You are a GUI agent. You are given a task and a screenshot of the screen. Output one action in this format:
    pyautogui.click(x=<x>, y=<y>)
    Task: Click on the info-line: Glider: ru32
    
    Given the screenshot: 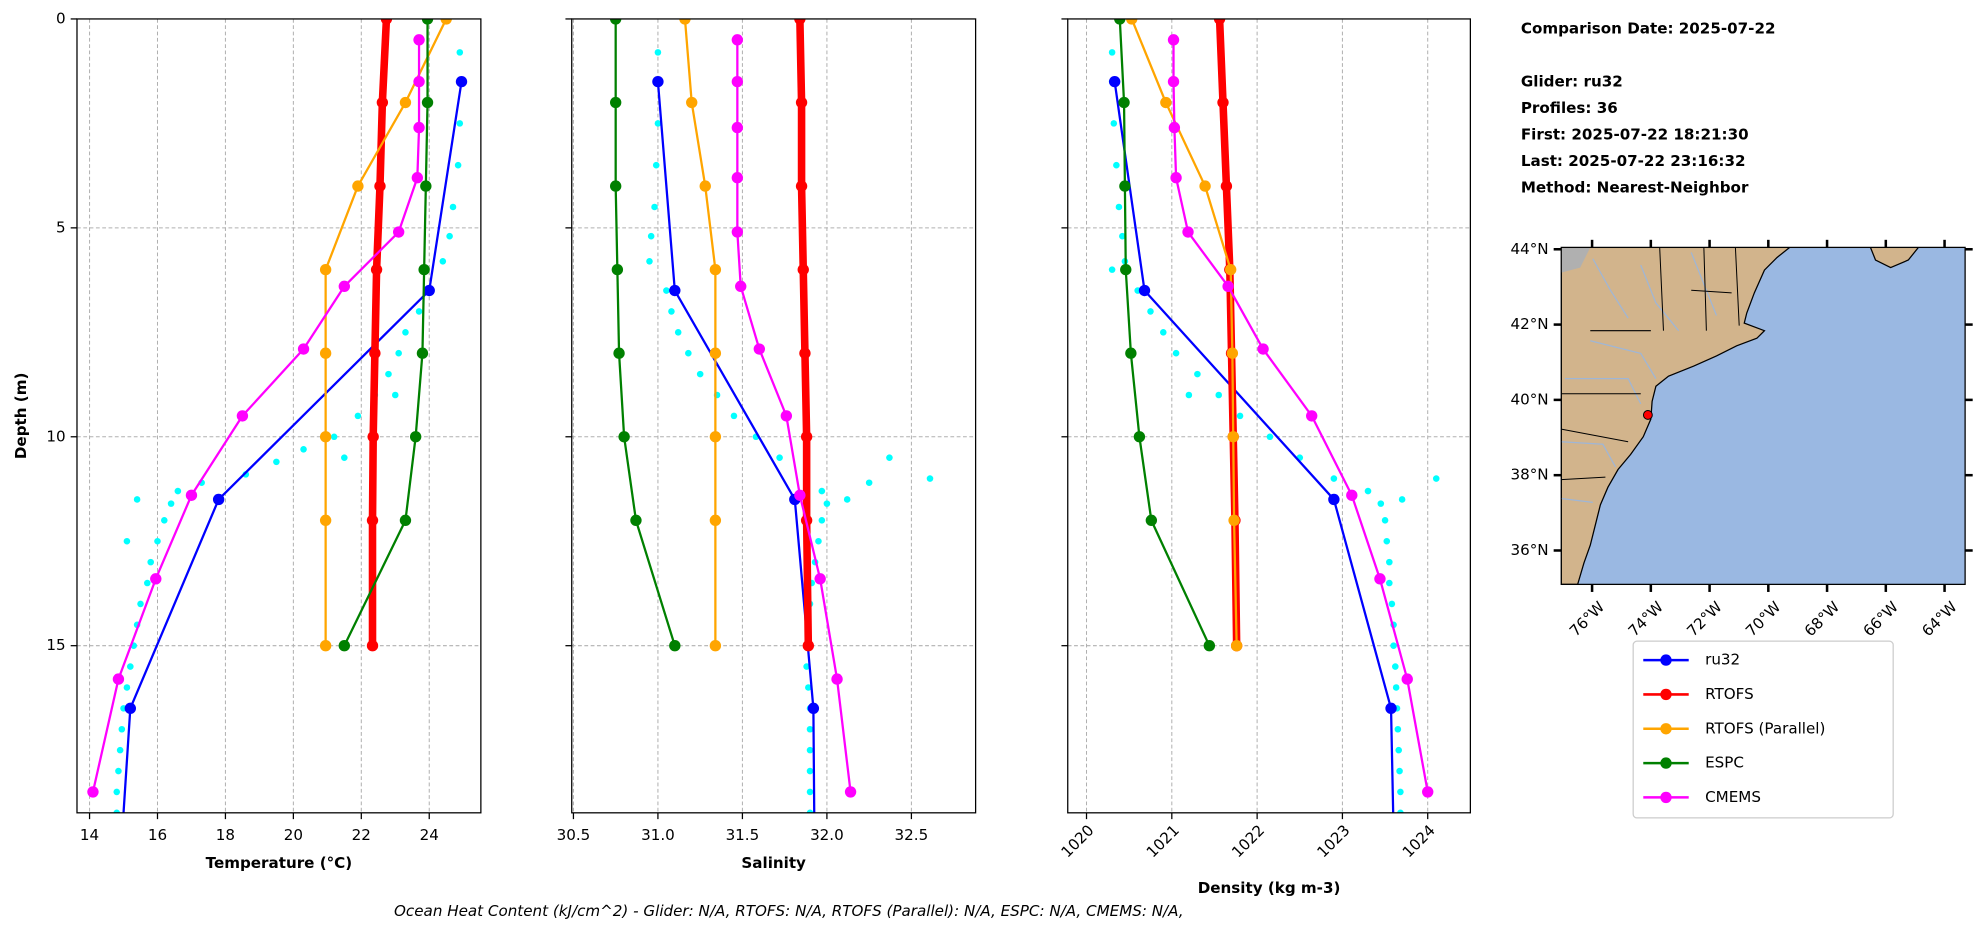 What is the action you would take?
    pyautogui.click(x=1572, y=82)
    